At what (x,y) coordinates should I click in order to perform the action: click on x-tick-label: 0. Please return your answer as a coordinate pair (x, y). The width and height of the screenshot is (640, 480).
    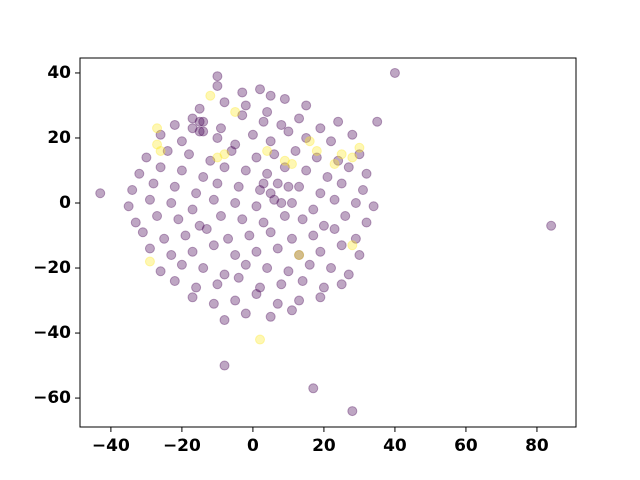
    Looking at the image, I should click on (253, 446).